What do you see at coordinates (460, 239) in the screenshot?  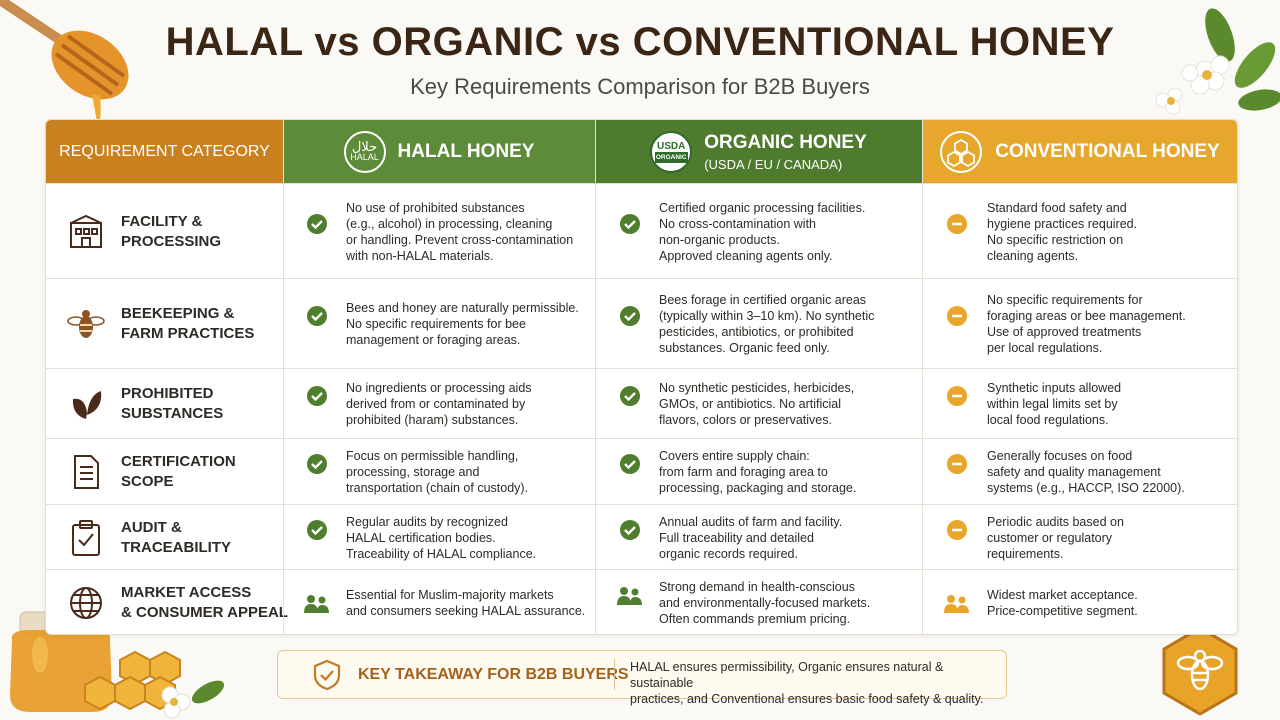 I see `cell-line: or handling. Prevent cross-contamination` at bounding box center [460, 239].